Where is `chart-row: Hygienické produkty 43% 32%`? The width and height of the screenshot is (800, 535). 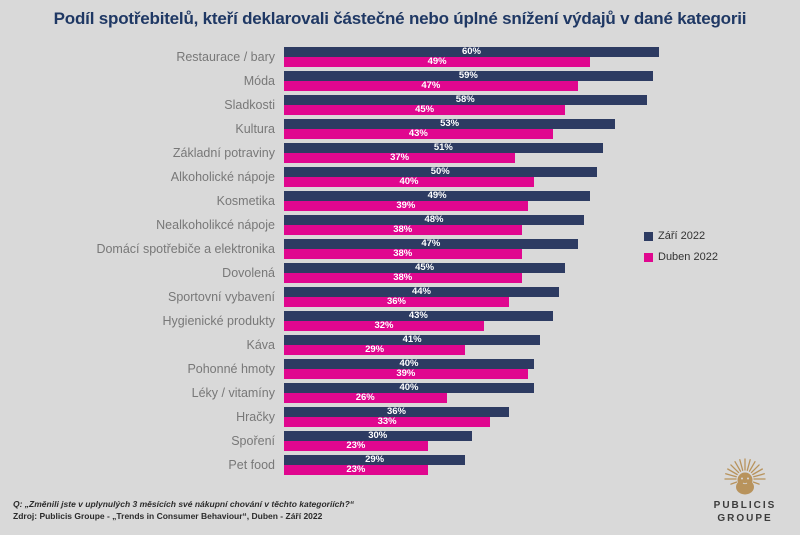 chart-row: Hygienické produkty 43% 32% is located at coordinates (400, 321).